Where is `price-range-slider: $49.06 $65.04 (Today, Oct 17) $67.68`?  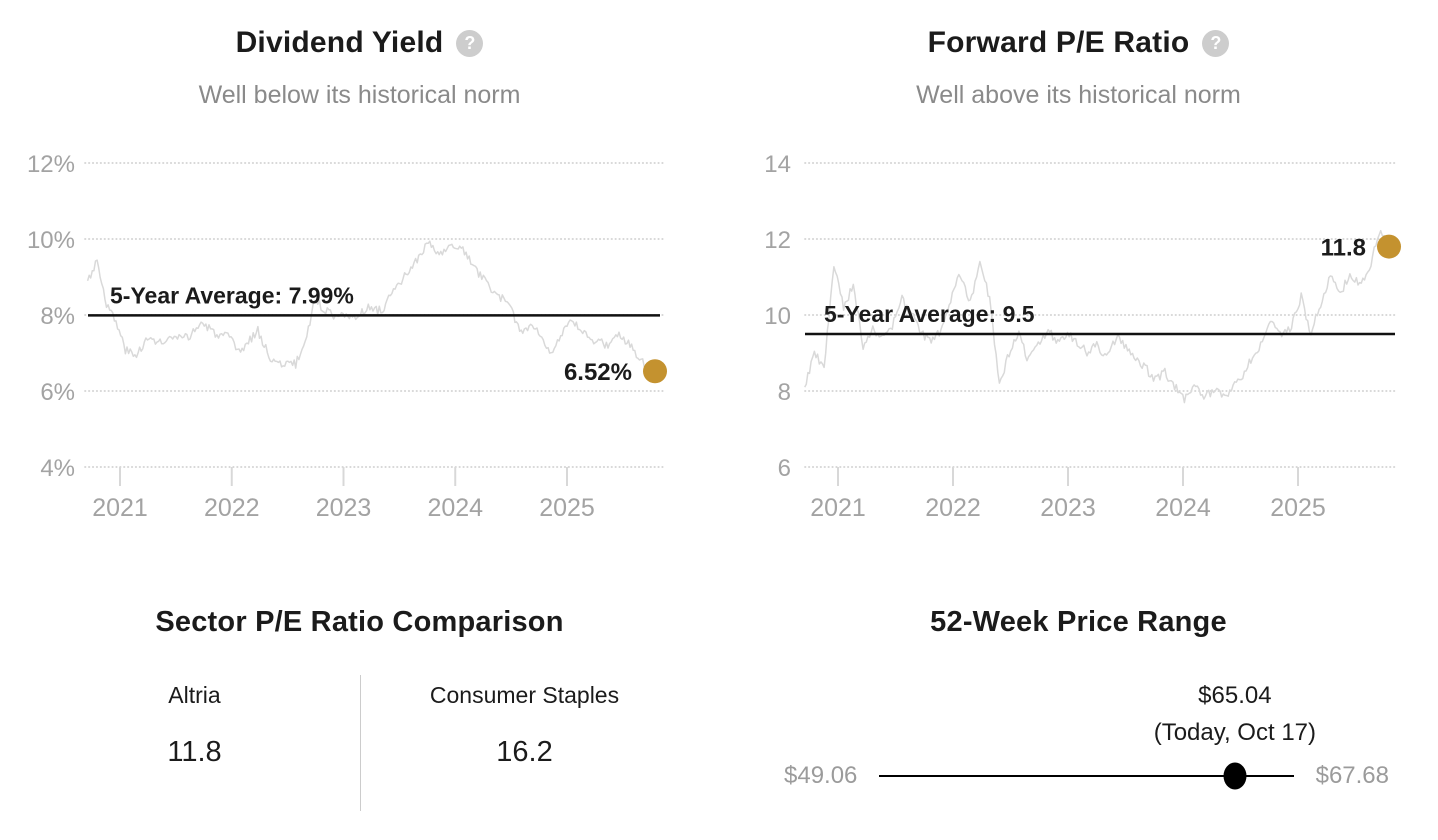 price-range-slider: $49.06 $65.04 (Today, Oct 17) $67.68 is located at coordinates (1086, 737).